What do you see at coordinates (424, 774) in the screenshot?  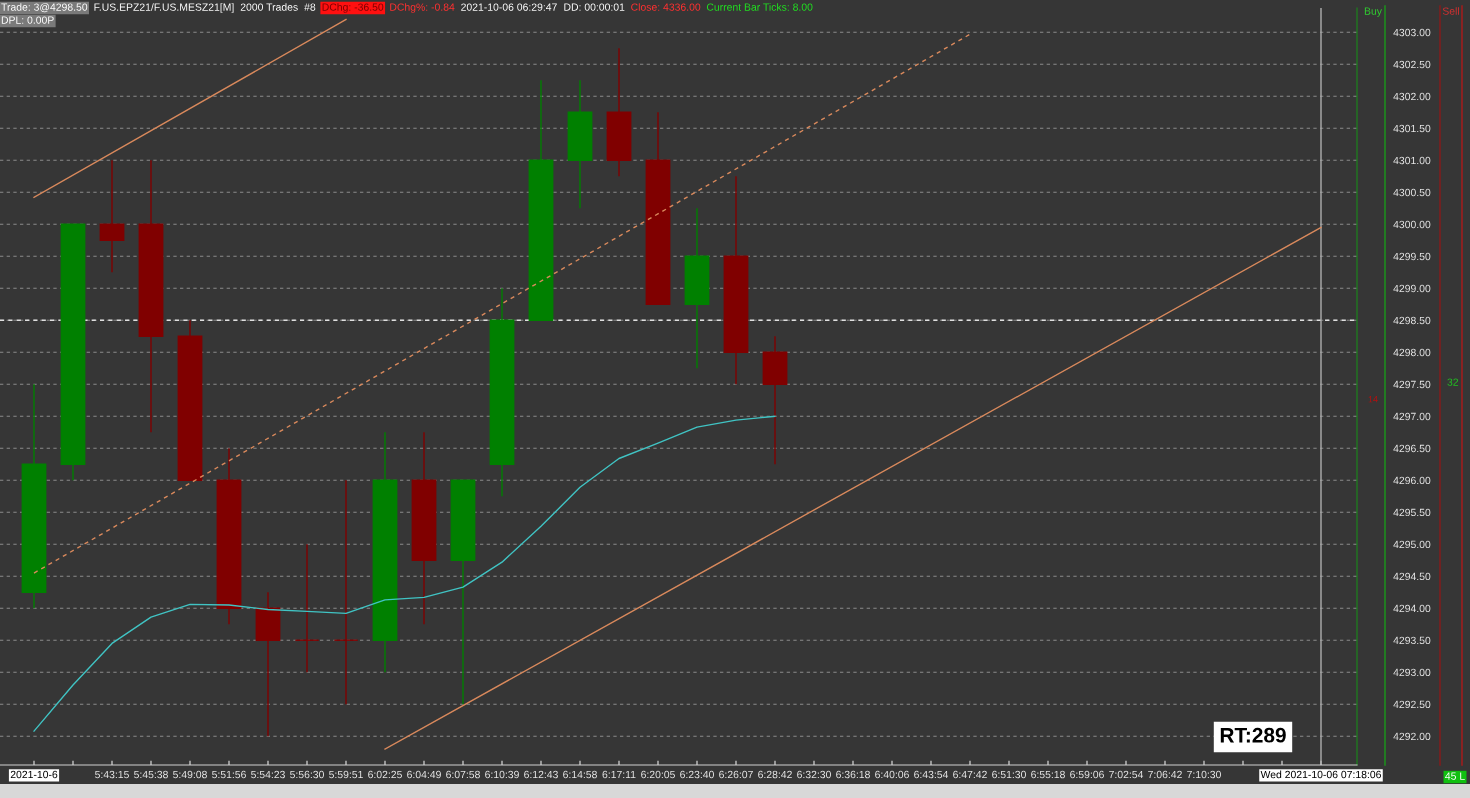 I see `x-tick-label: 6:04:49` at bounding box center [424, 774].